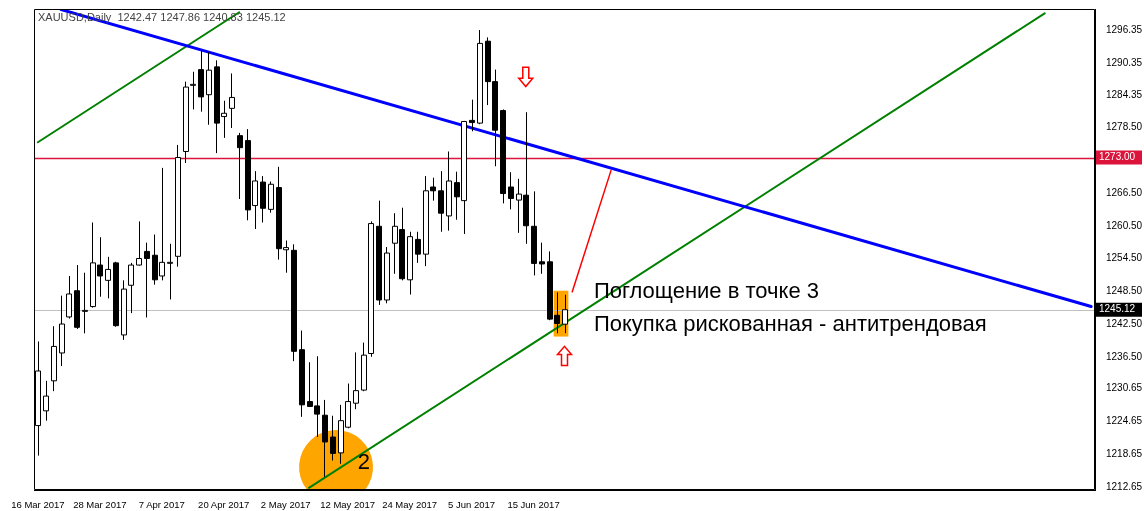  Describe the element at coordinates (1124, 421) in the screenshot. I see `y-tick-label: 1224.65` at that location.